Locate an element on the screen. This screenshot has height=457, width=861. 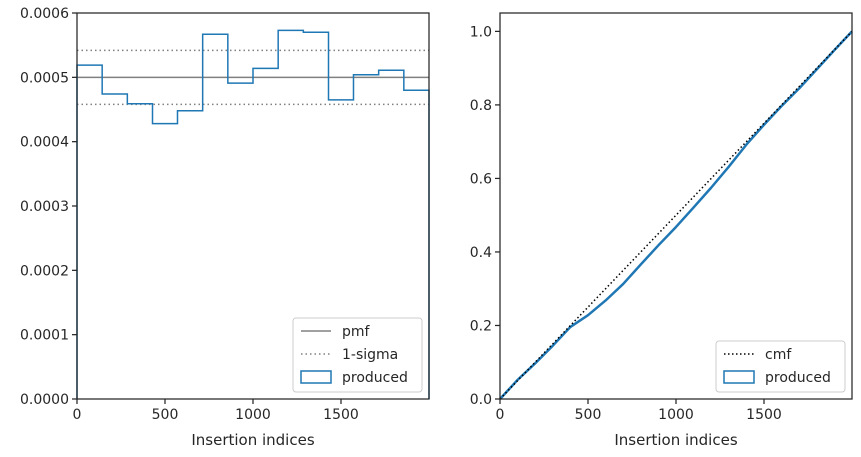
histogram-legend-box is located at coordinates (357, 355).